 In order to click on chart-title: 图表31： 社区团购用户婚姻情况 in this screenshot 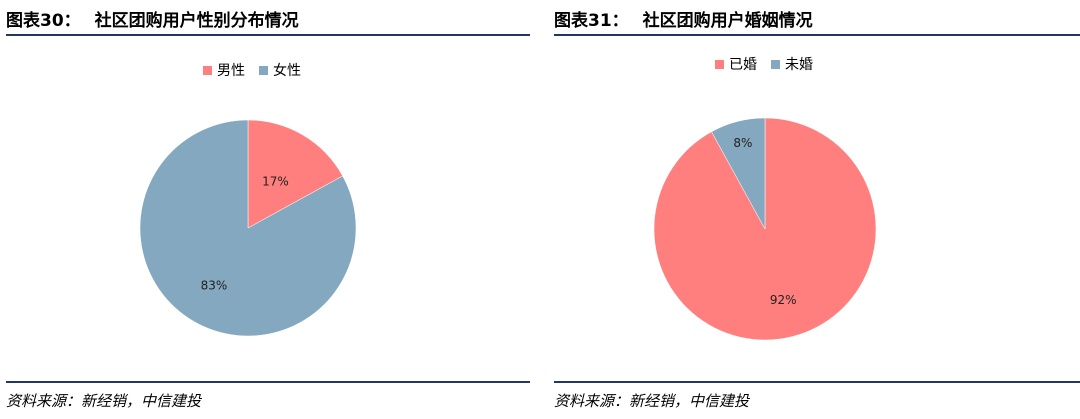, I will do `click(683, 18)`.